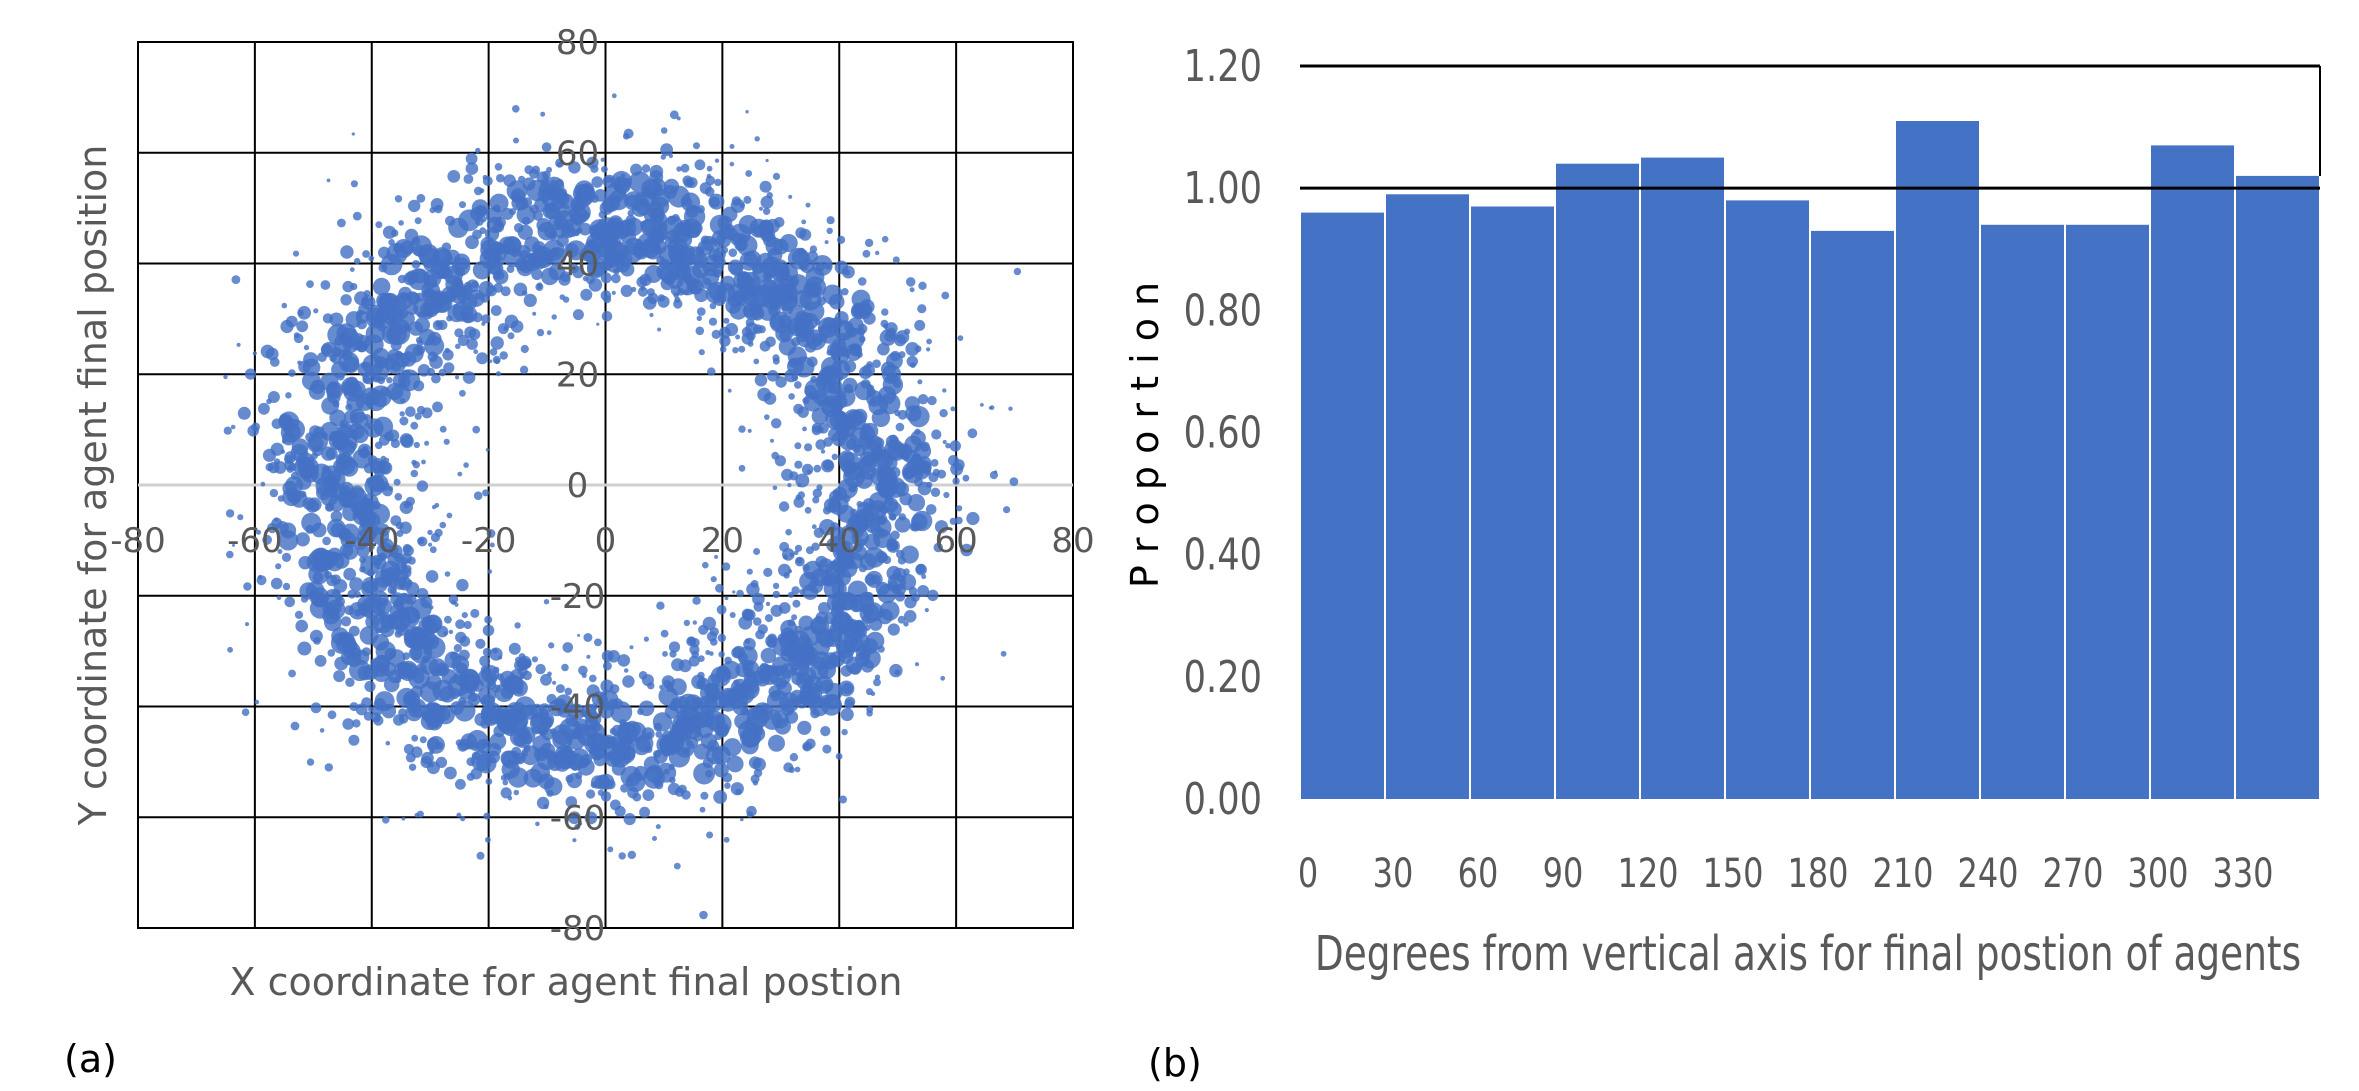 The image size is (2359, 1091). I want to click on bar-y-tick-labels: 0.00 0.20 0.40 0.60 0.80 1.00 1.20, so click(1223, 433).